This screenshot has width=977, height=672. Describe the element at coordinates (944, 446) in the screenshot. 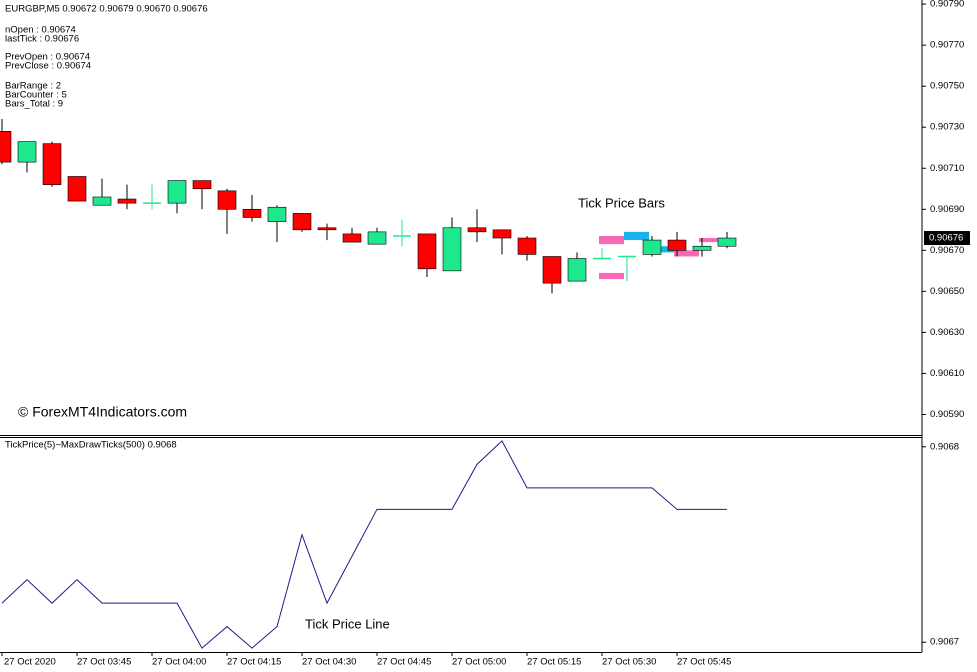

I see `y-tick-label: 0.9068` at that location.